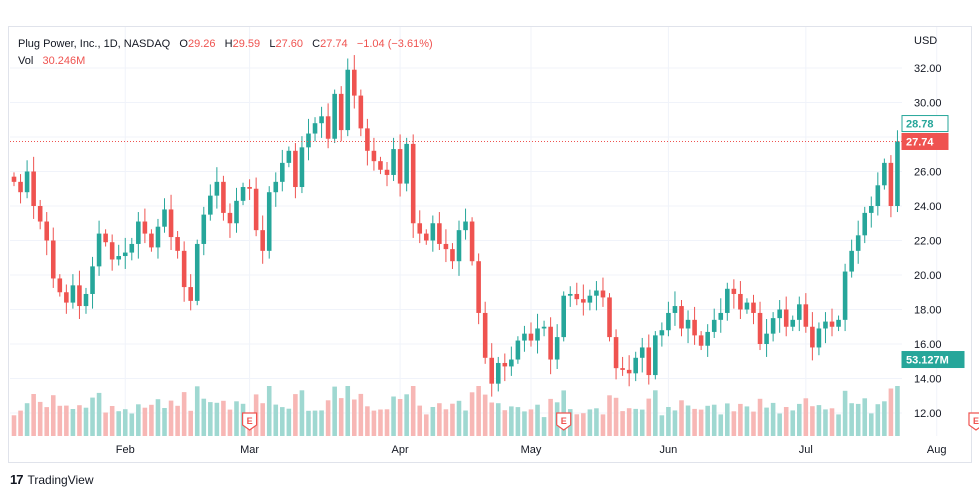 The width and height of the screenshot is (979, 498). What do you see at coordinates (920, 125) in the screenshot?
I see `price-label-text: 28.78` at bounding box center [920, 125].